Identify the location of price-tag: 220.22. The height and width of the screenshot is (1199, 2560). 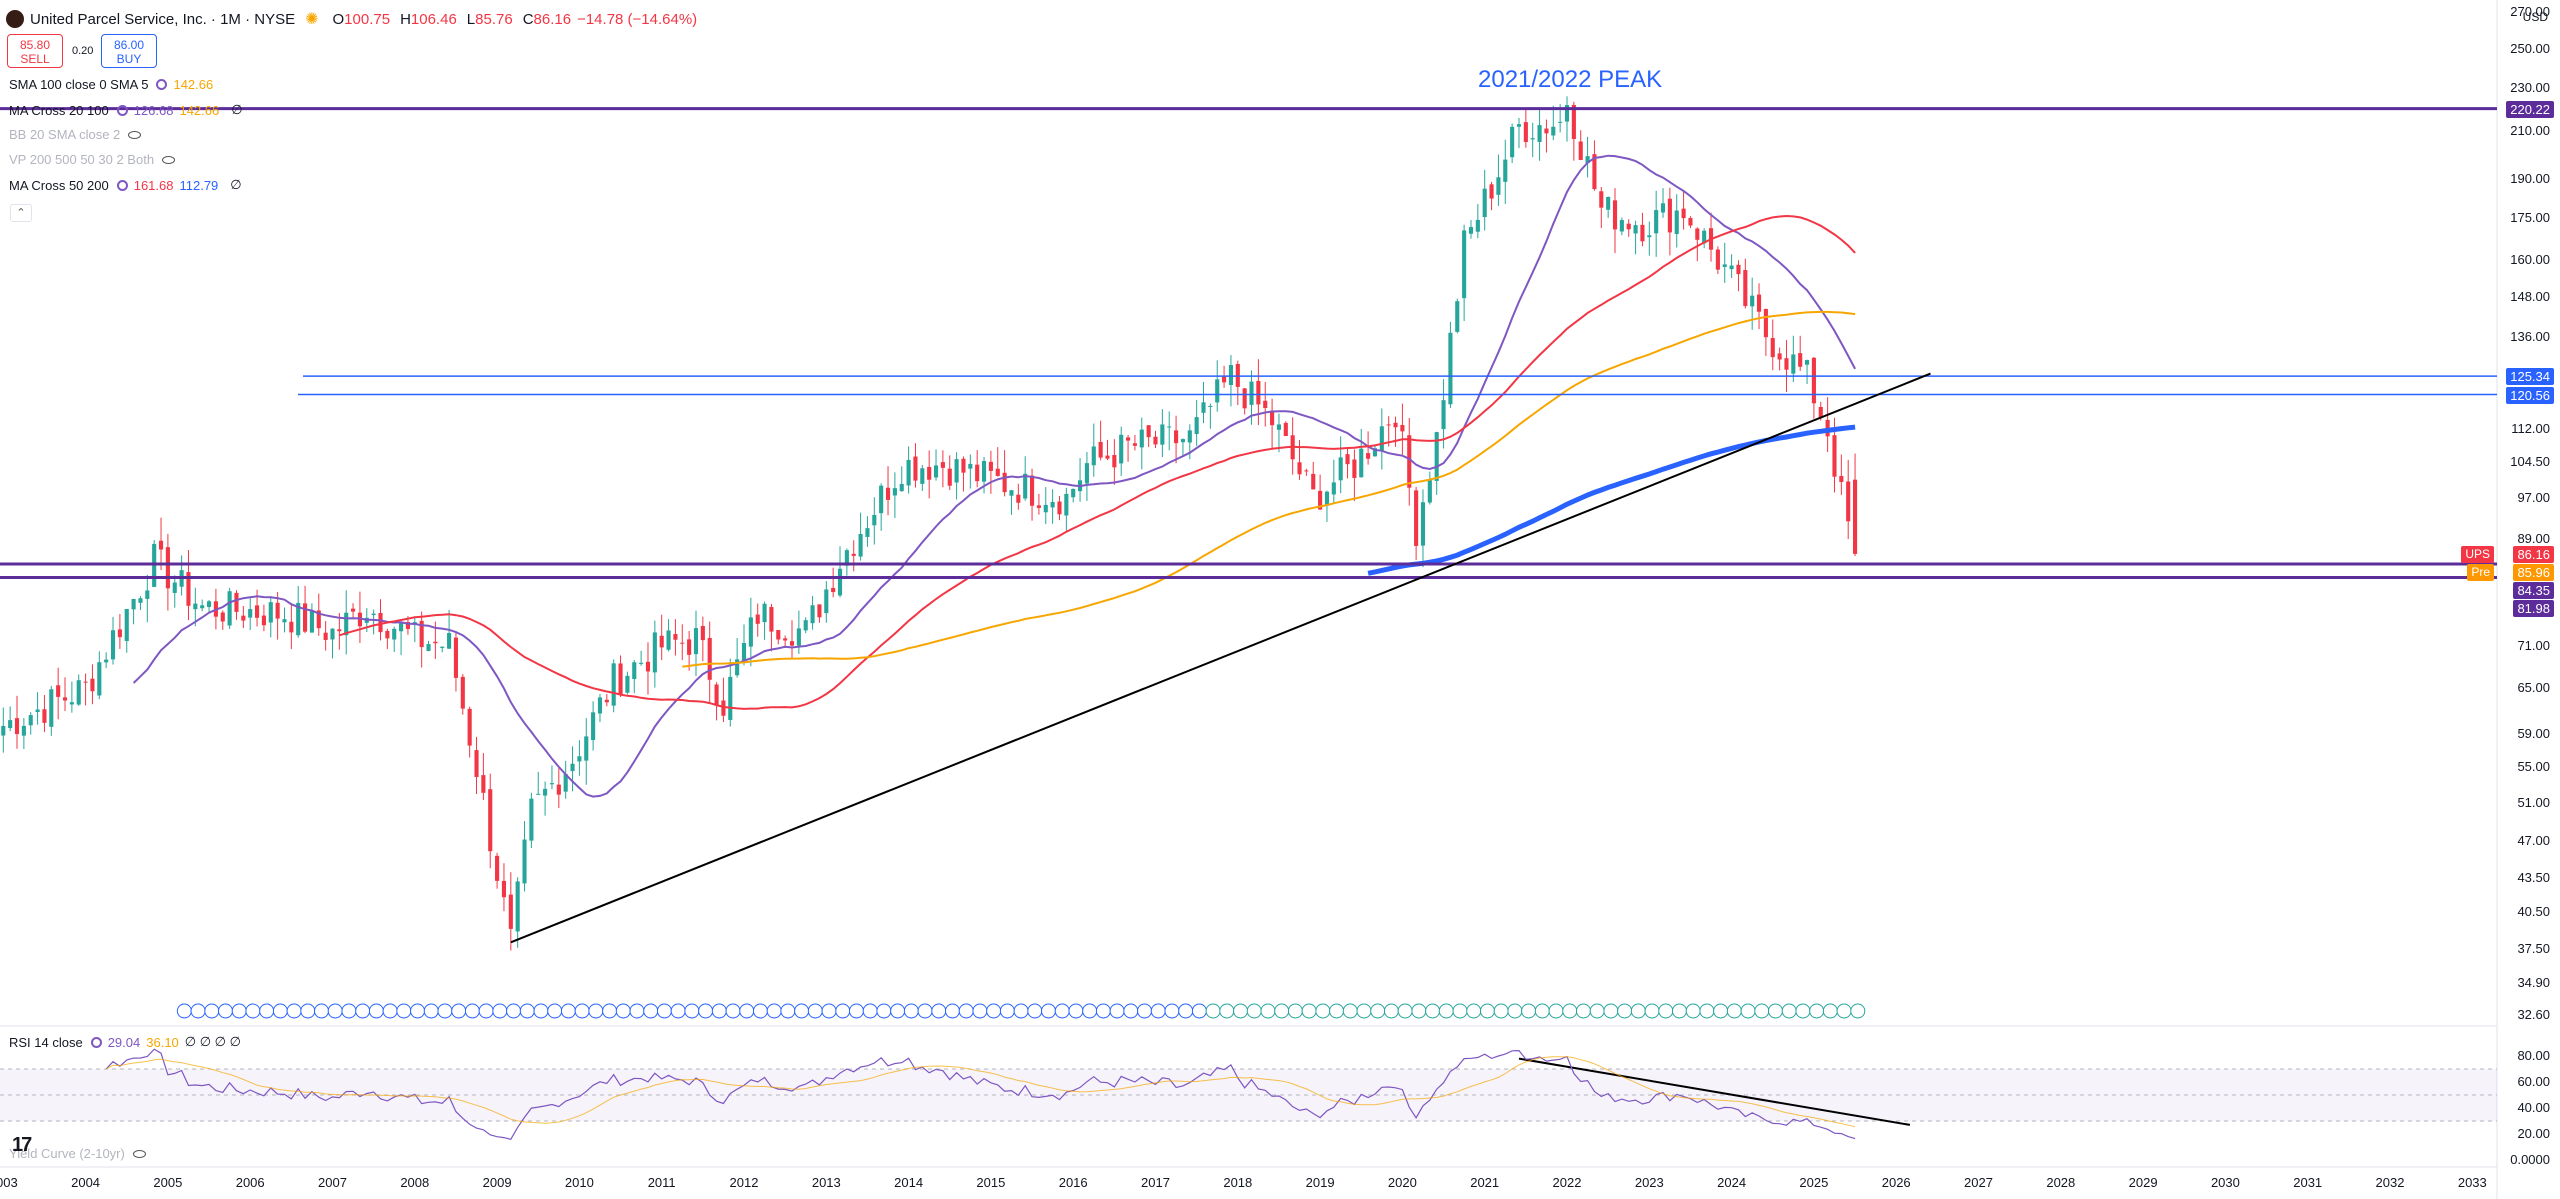
(2530, 109).